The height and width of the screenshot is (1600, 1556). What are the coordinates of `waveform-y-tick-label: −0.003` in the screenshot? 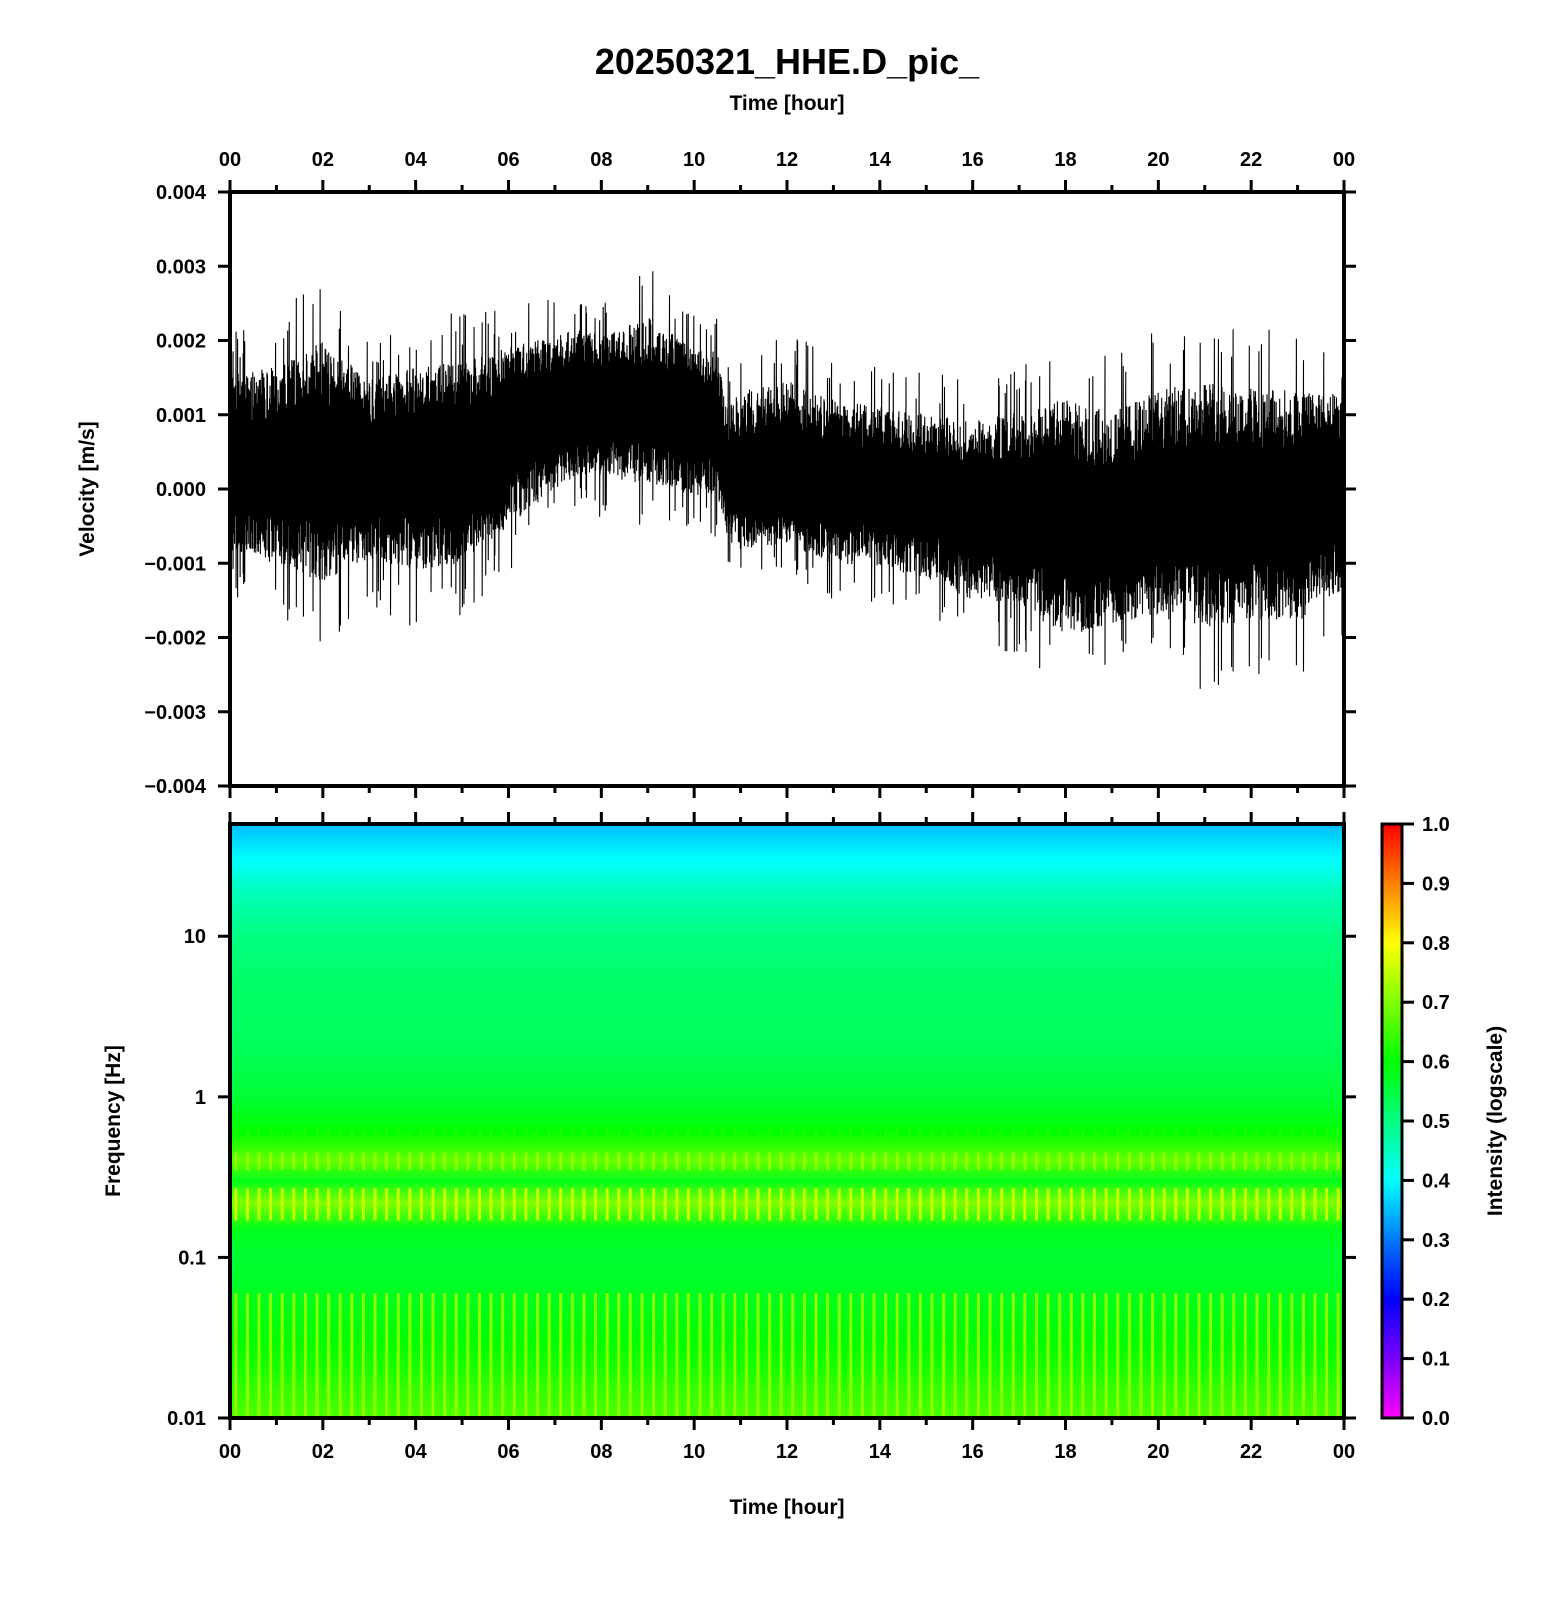 It's located at (175, 713).